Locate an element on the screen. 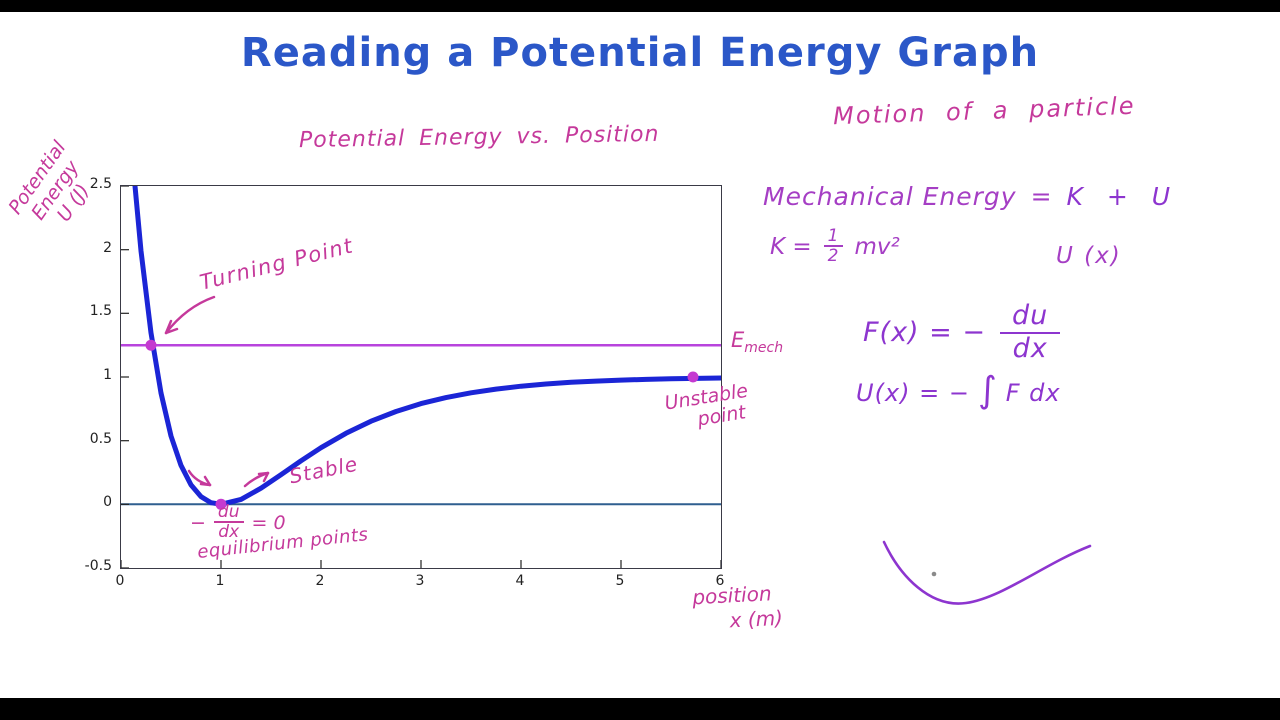 This screenshot has height=720, width=1280. y-tick-label: -0.5 is located at coordinates (98, 566).